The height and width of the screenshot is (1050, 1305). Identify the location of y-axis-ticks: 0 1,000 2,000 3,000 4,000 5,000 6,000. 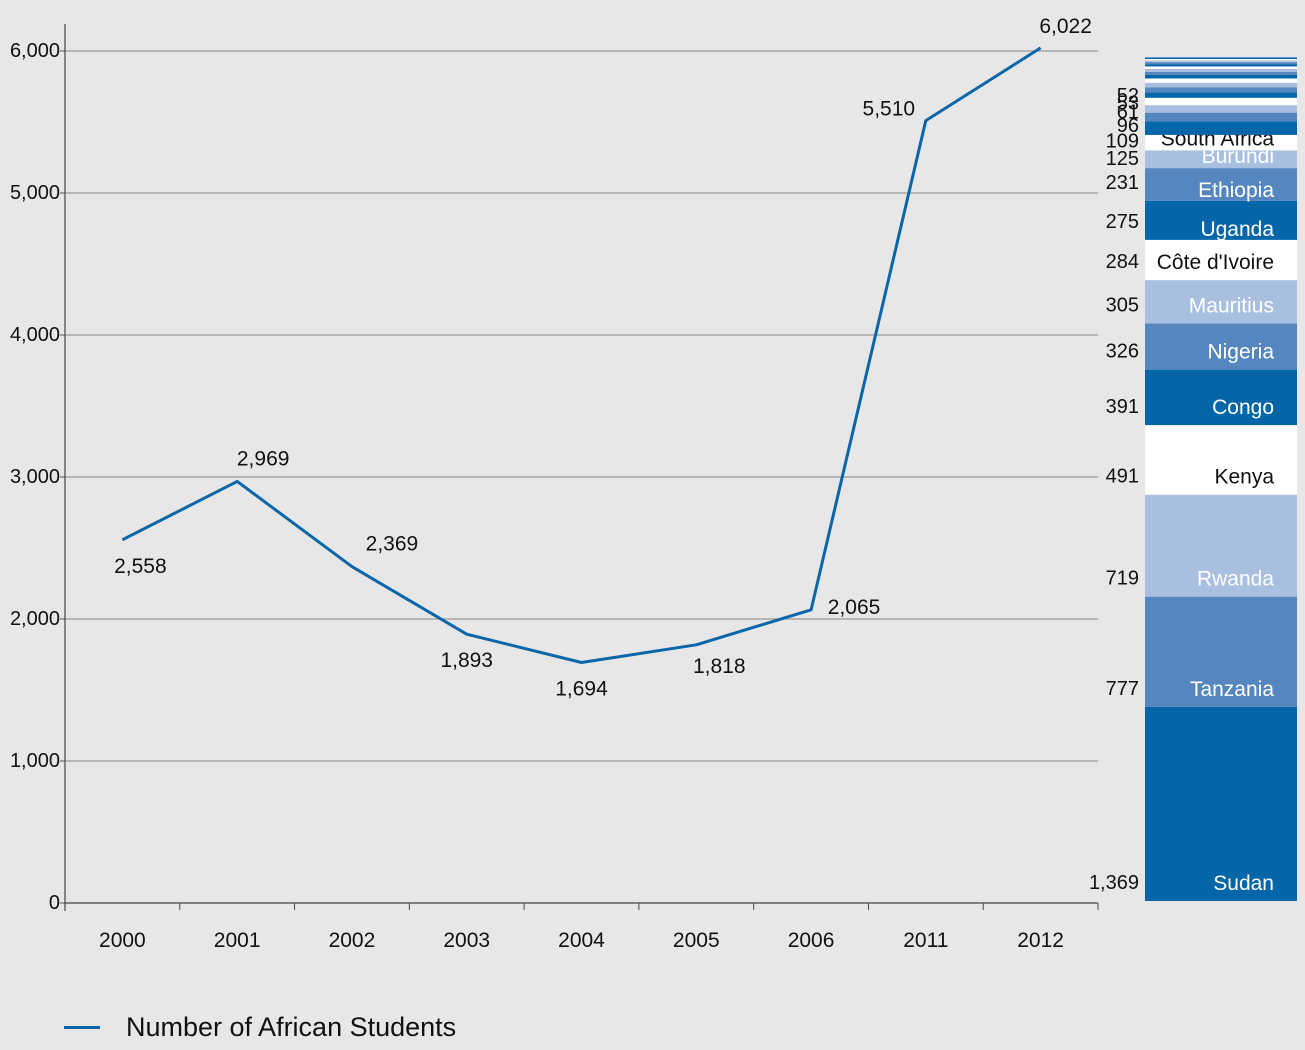
(37, 477).